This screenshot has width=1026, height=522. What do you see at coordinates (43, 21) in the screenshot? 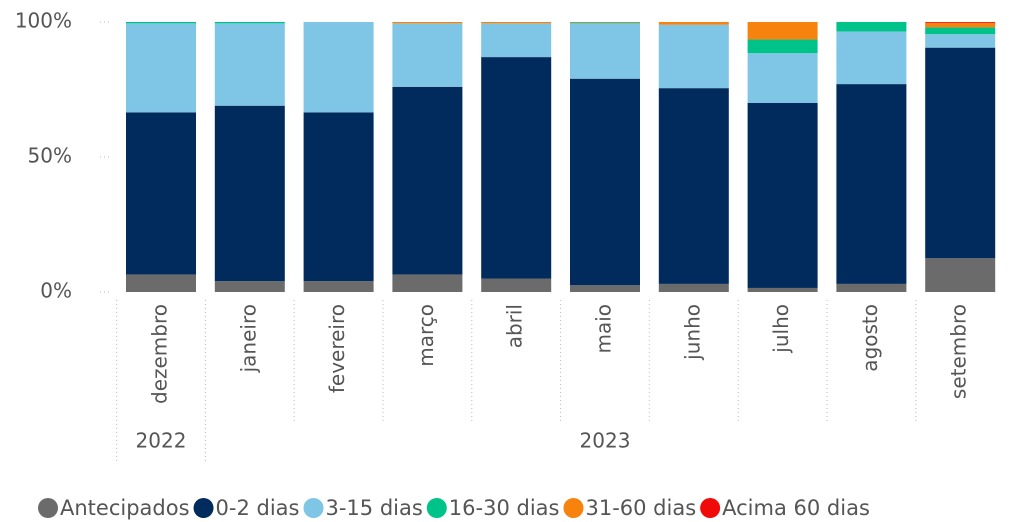
I see `y-tick-label: 100%` at bounding box center [43, 21].